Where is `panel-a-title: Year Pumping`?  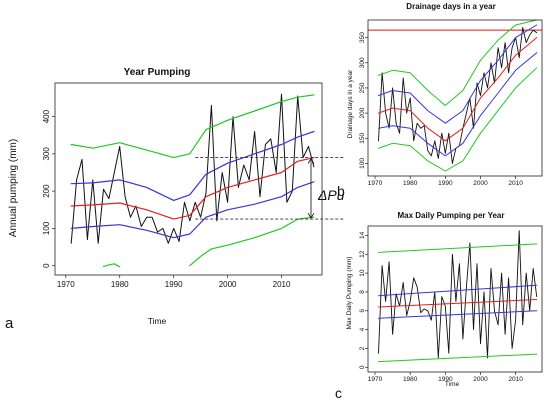
panel-a-title: Year Pumping is located at coordinates (157, 72).